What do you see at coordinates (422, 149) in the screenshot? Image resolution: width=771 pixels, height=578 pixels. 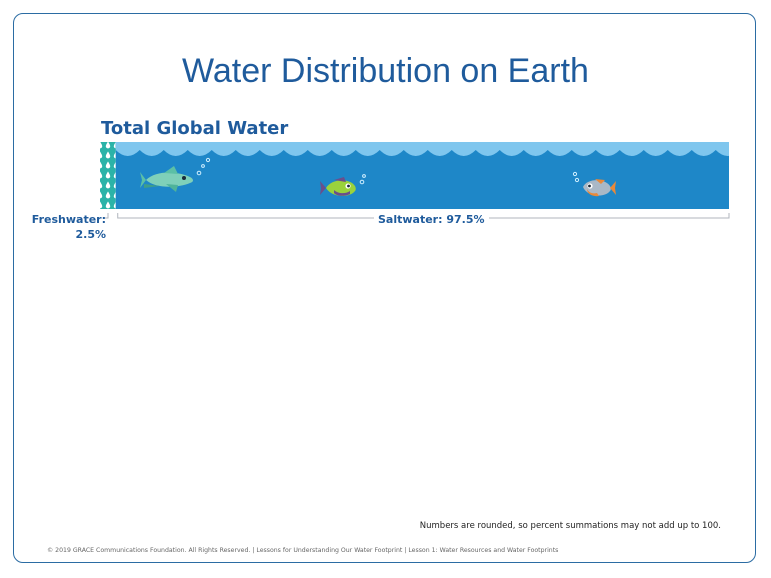 I see `wave-decoration` at bounding box center [422, 149].